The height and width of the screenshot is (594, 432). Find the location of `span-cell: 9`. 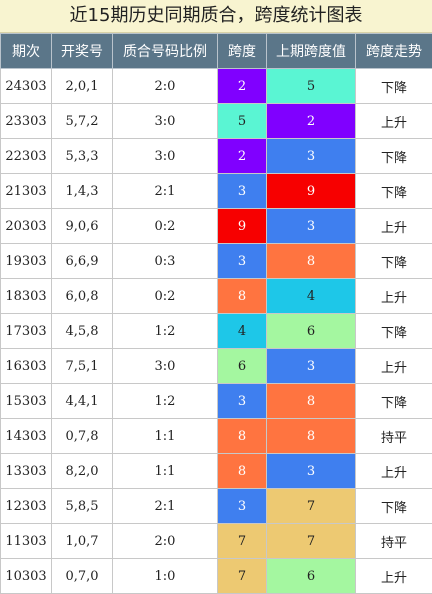

span-cell: 9 is located at coordinates (242, 226).